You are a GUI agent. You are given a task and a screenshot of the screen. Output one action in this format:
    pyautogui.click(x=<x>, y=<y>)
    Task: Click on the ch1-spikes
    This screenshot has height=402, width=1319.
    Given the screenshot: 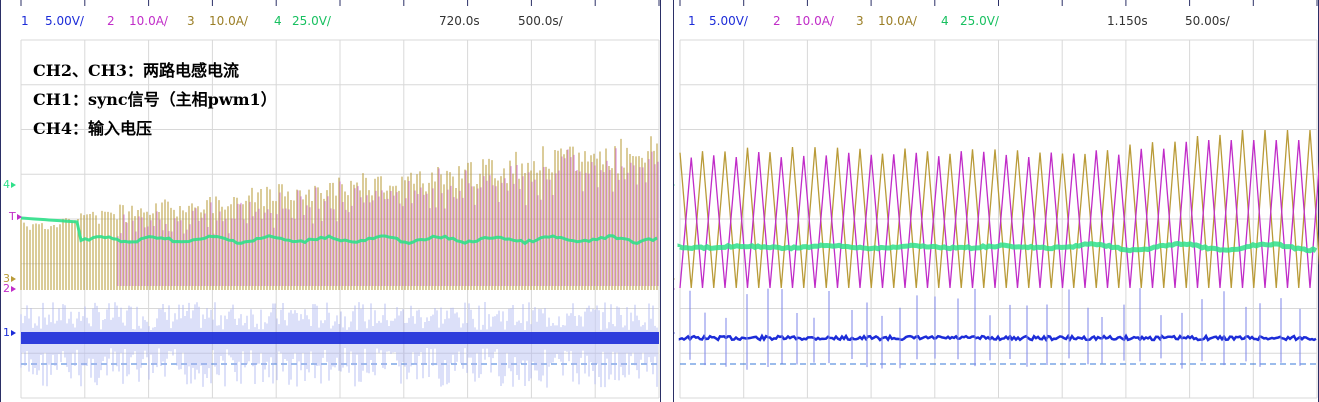 What is the action you would take?
    pyautogui.click(x=995, y=329)
    